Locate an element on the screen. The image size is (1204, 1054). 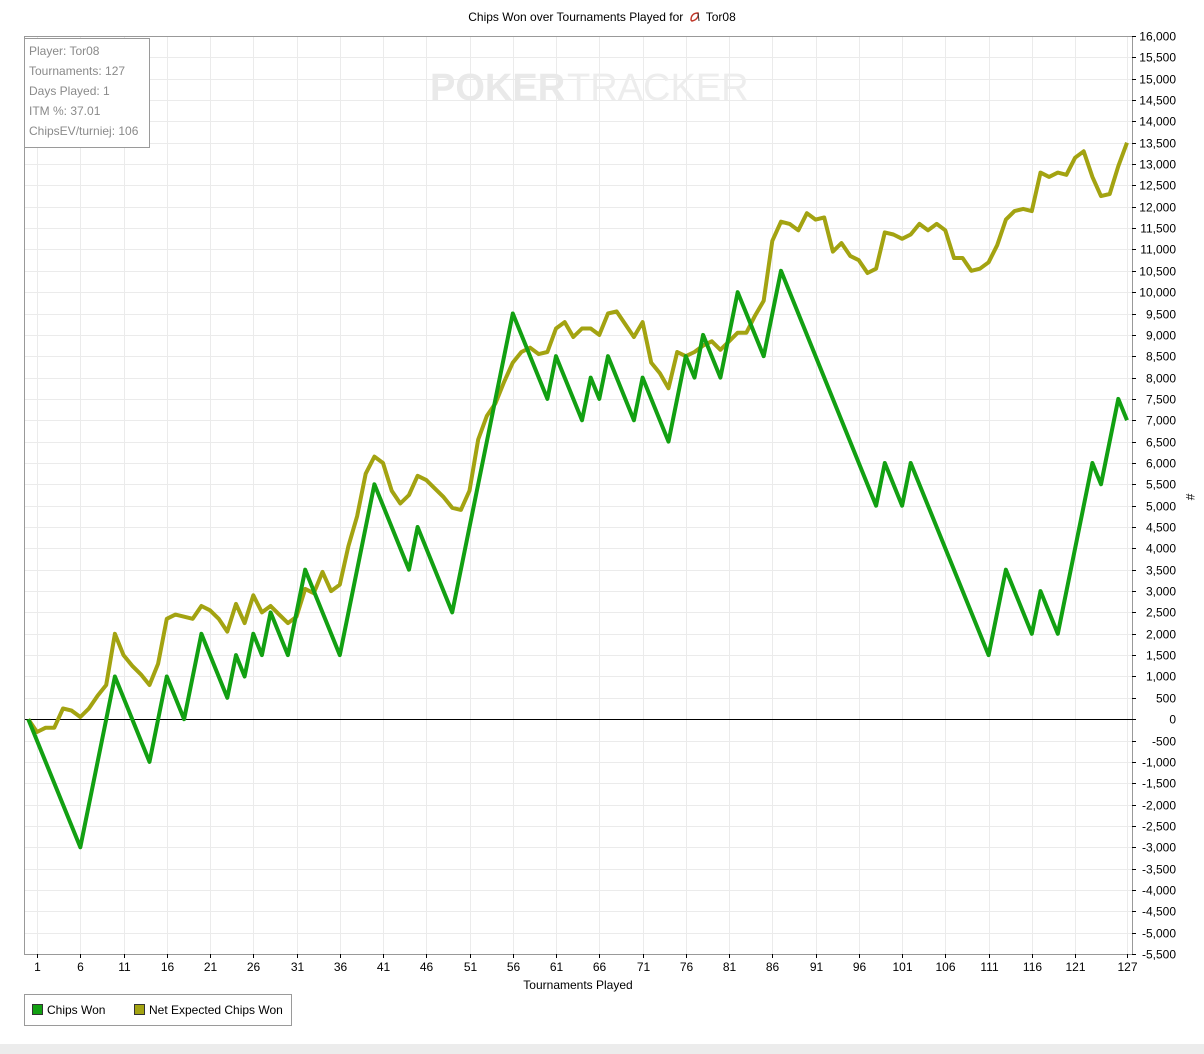
y-tick-label: 6,500 is located at coordinates (1161, 443).